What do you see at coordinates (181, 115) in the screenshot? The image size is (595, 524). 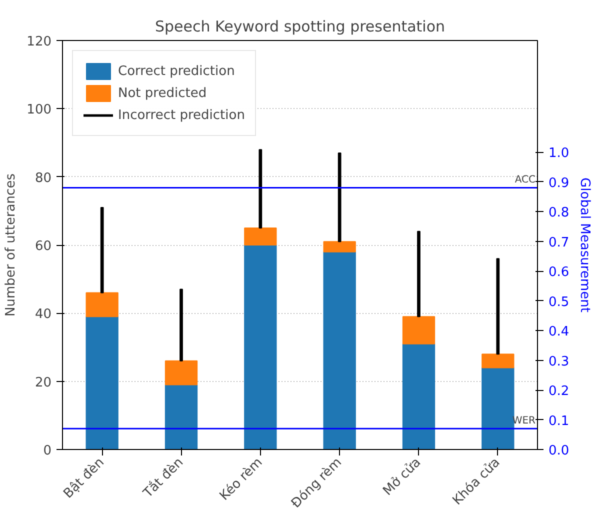 I see `legend-label: Incorrect prediction` at bounding box center [181, 115].